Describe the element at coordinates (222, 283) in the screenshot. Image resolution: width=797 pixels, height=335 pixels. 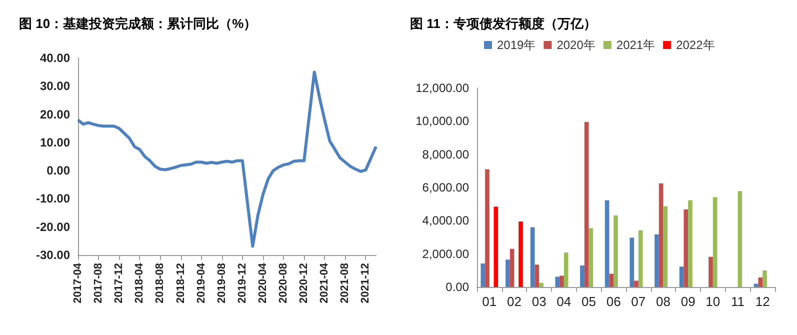
I see `x-tick-label: 2019-08` at that location.